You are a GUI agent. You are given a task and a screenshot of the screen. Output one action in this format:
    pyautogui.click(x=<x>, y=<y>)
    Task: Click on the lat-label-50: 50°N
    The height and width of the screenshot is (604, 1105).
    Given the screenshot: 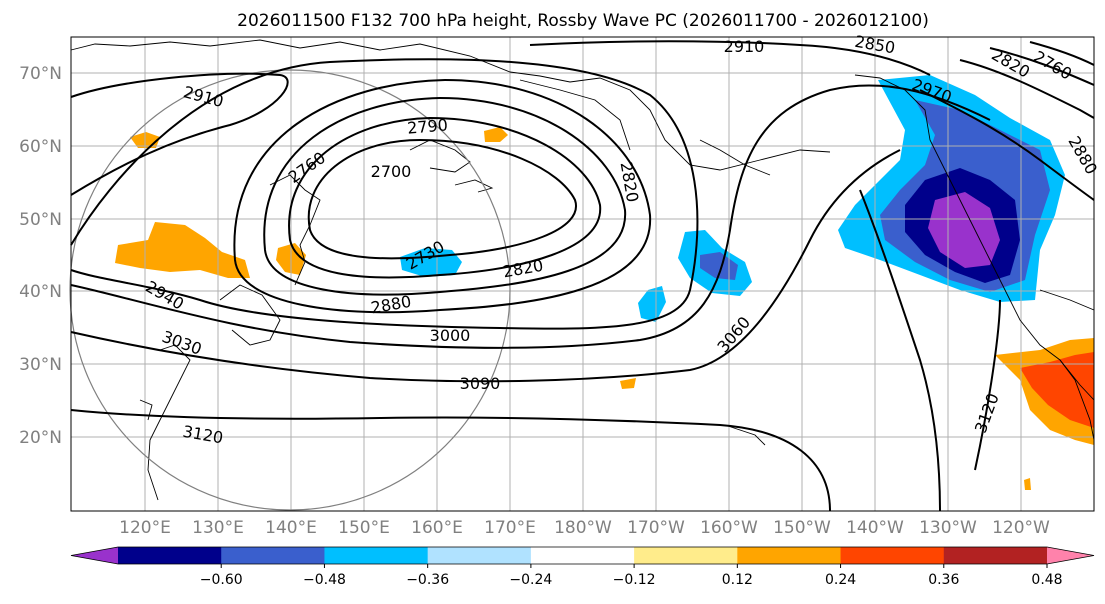 What is the action you would take?
    pyautogui.click(x=40, y=220)
    